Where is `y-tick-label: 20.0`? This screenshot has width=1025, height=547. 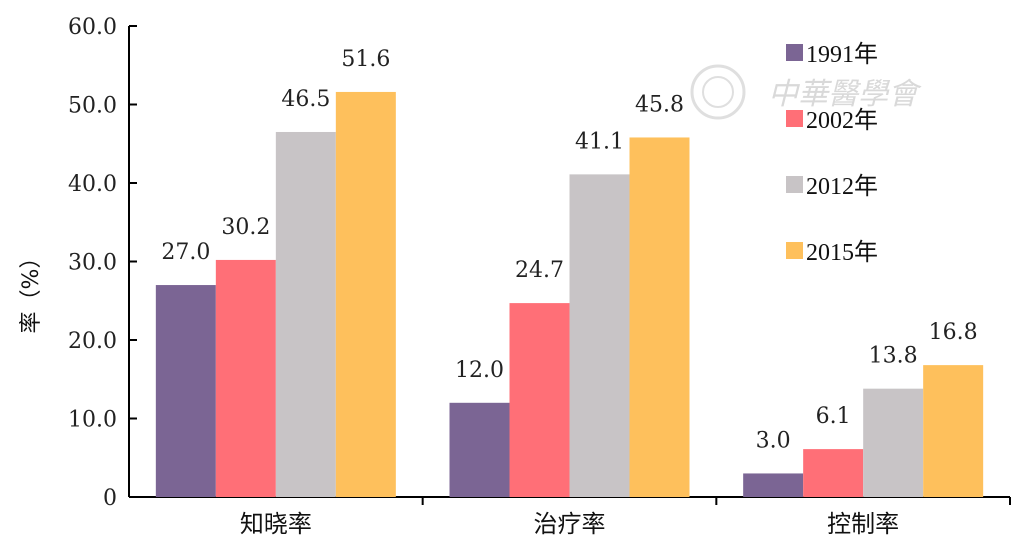 y-tick-label: 20.0 is located at coordinates (92, 341).